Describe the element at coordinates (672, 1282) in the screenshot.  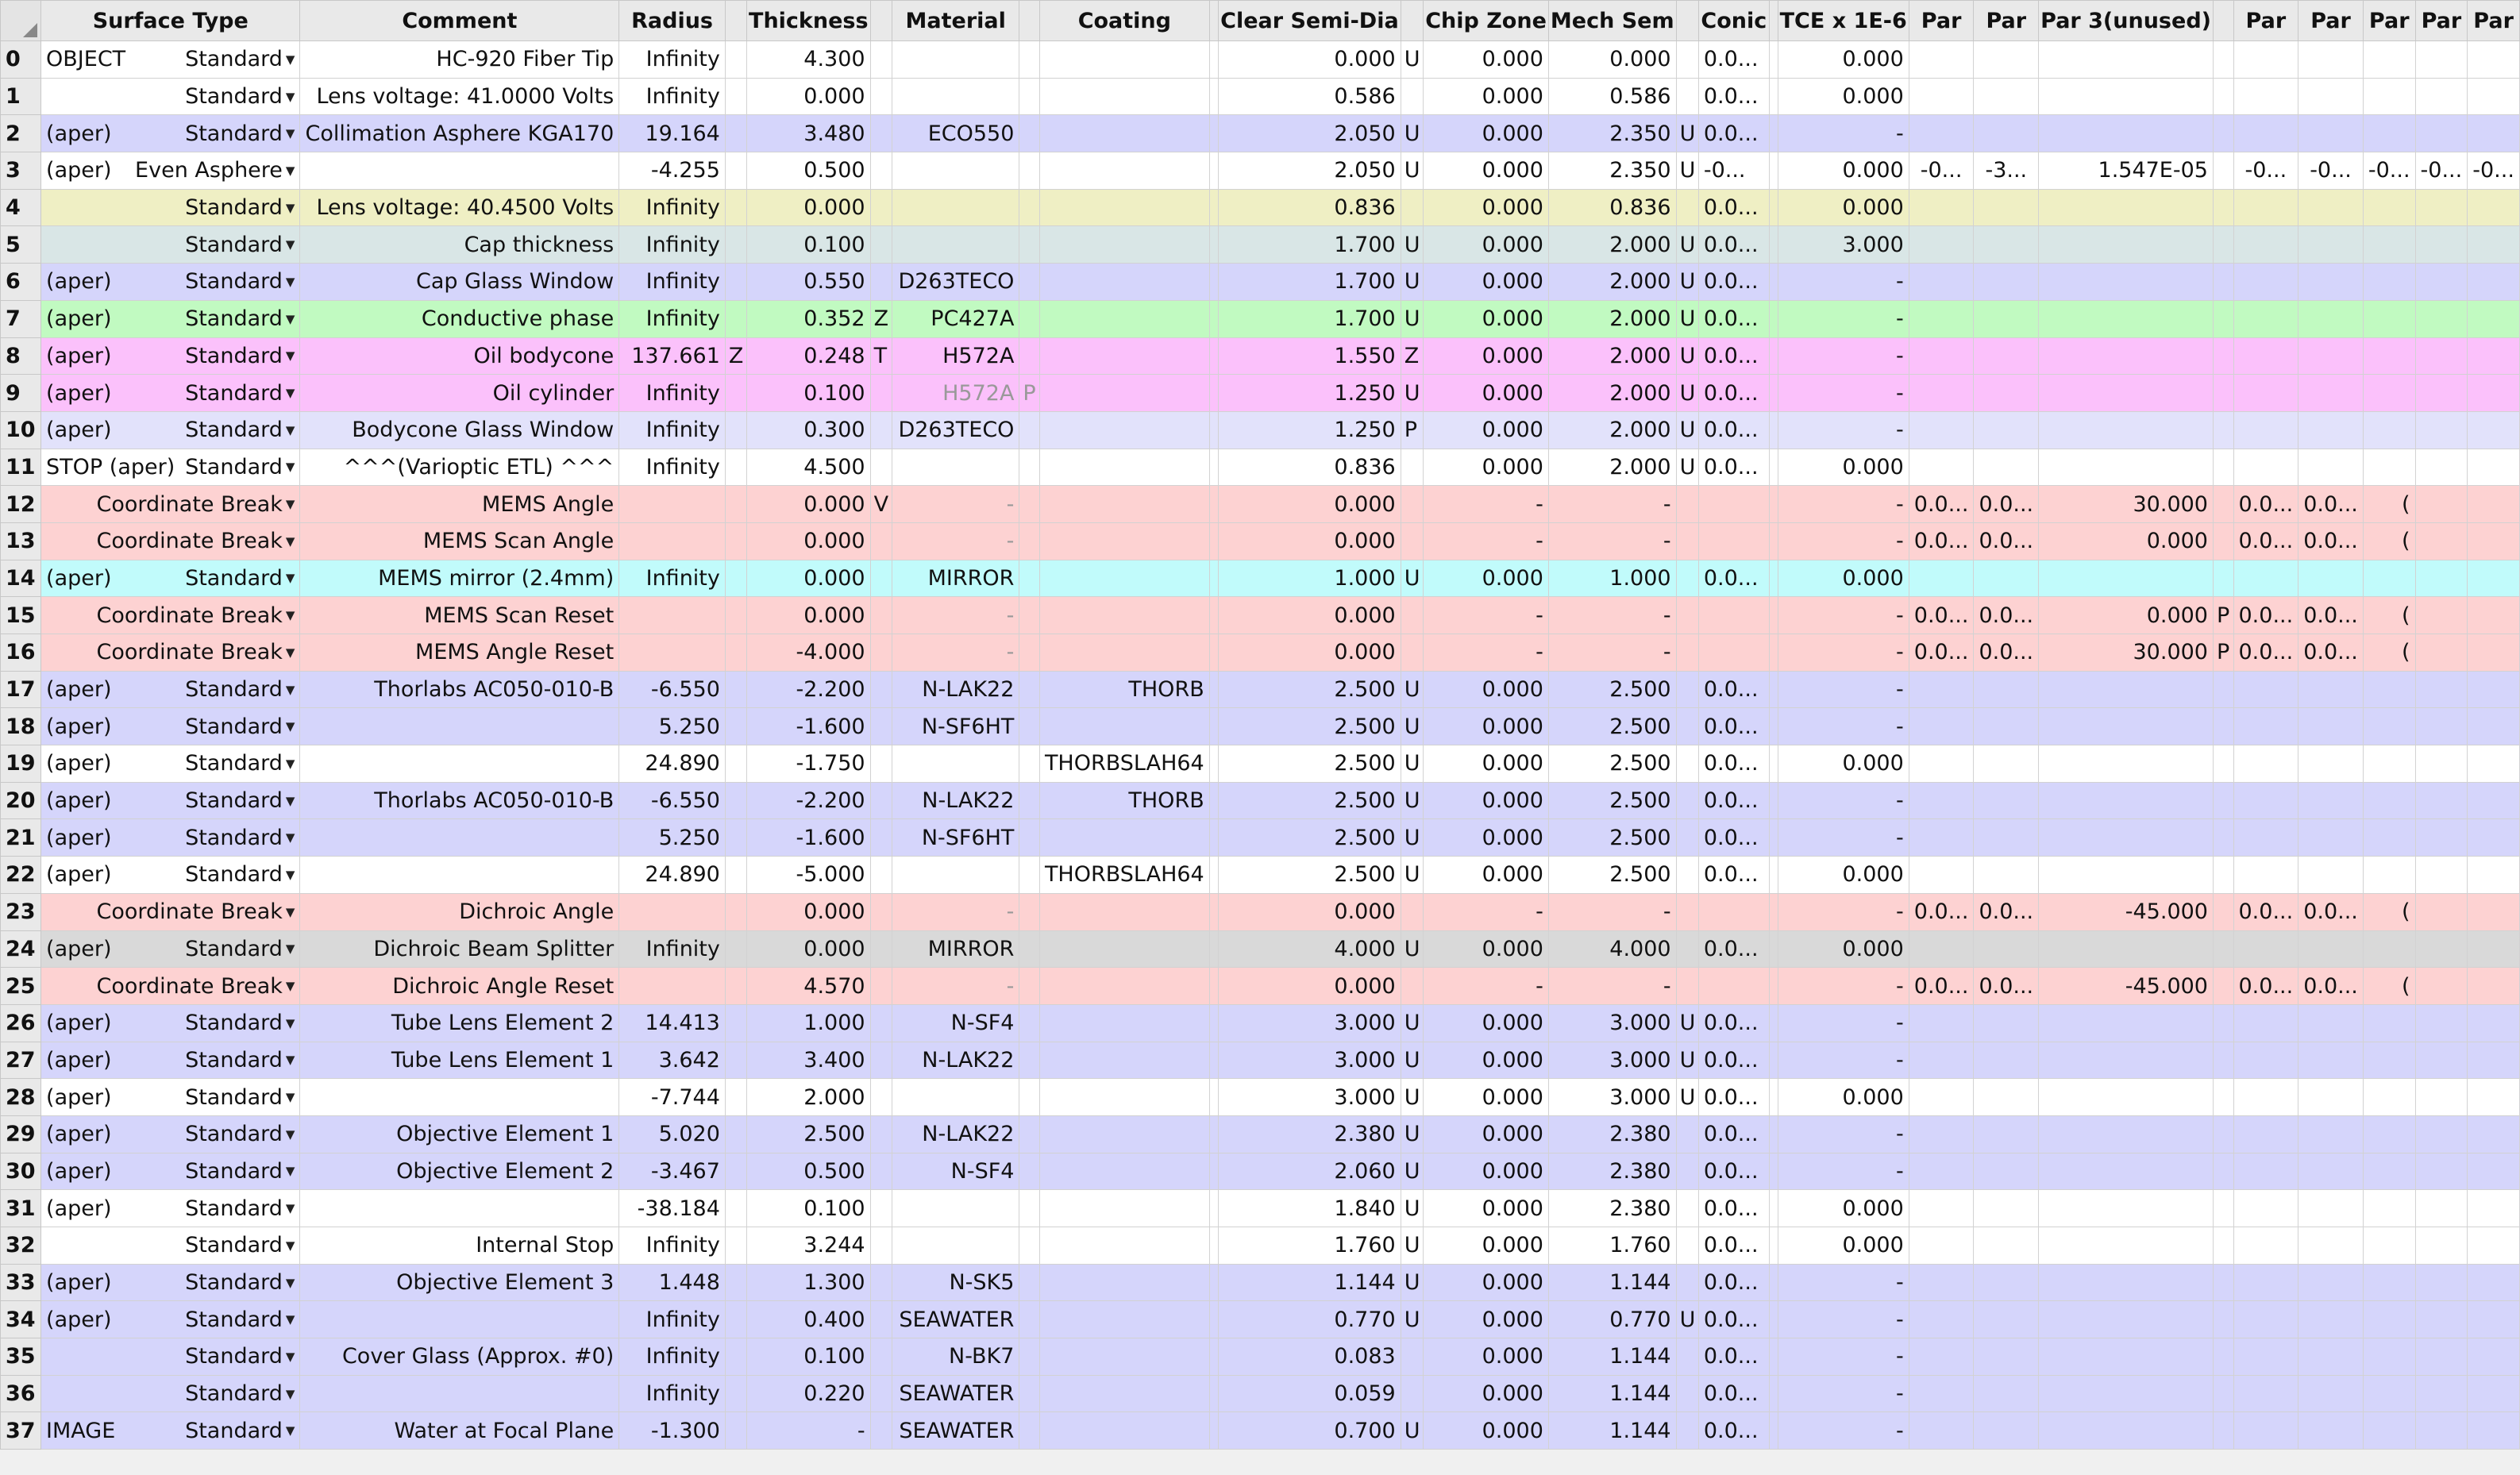
I see `radius-cell: 1.448` at that location.